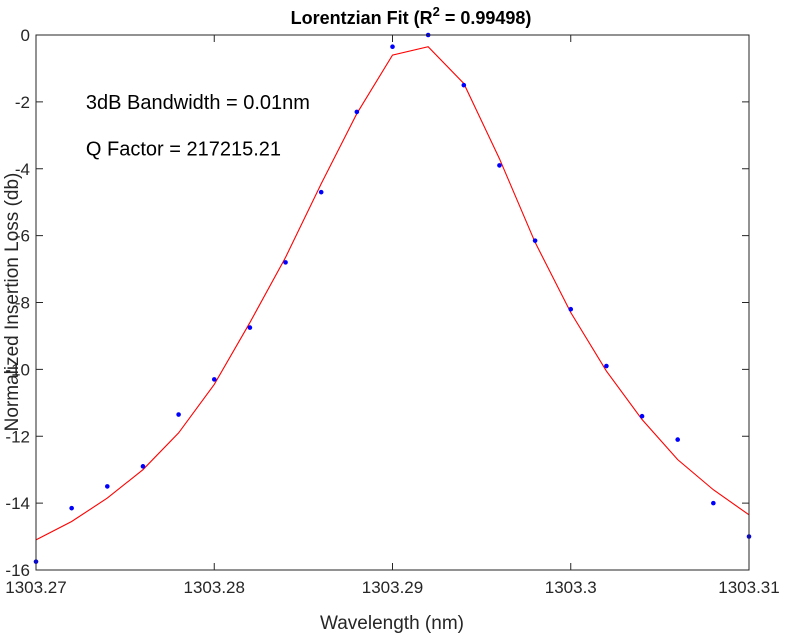 This screenshot has height=637, width=785. What do you see at coordinates (25, 35) in the screenshot?
I see `y-tick-label: 0` at bounding box center [25, 35].